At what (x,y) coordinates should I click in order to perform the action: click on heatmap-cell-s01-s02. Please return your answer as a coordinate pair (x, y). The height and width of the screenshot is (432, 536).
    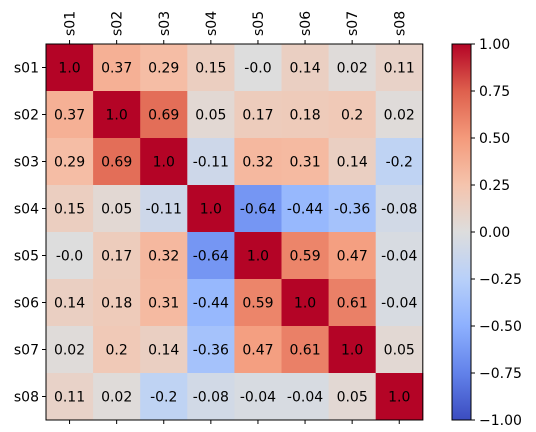
    Looking at the image, I should click on (117, 68).